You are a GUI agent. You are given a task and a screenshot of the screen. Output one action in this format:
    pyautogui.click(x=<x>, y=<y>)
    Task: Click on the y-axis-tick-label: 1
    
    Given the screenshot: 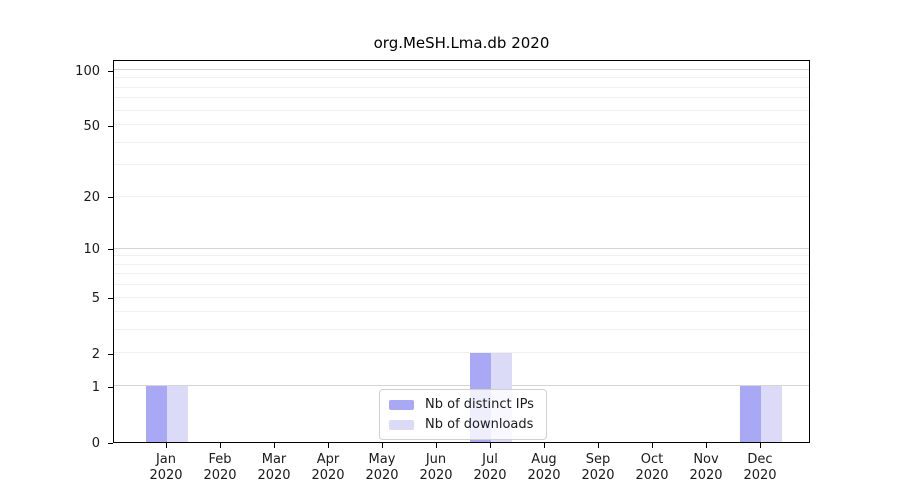 What is the action you would take?
    pyautogui.click(x=95, y=387)
    